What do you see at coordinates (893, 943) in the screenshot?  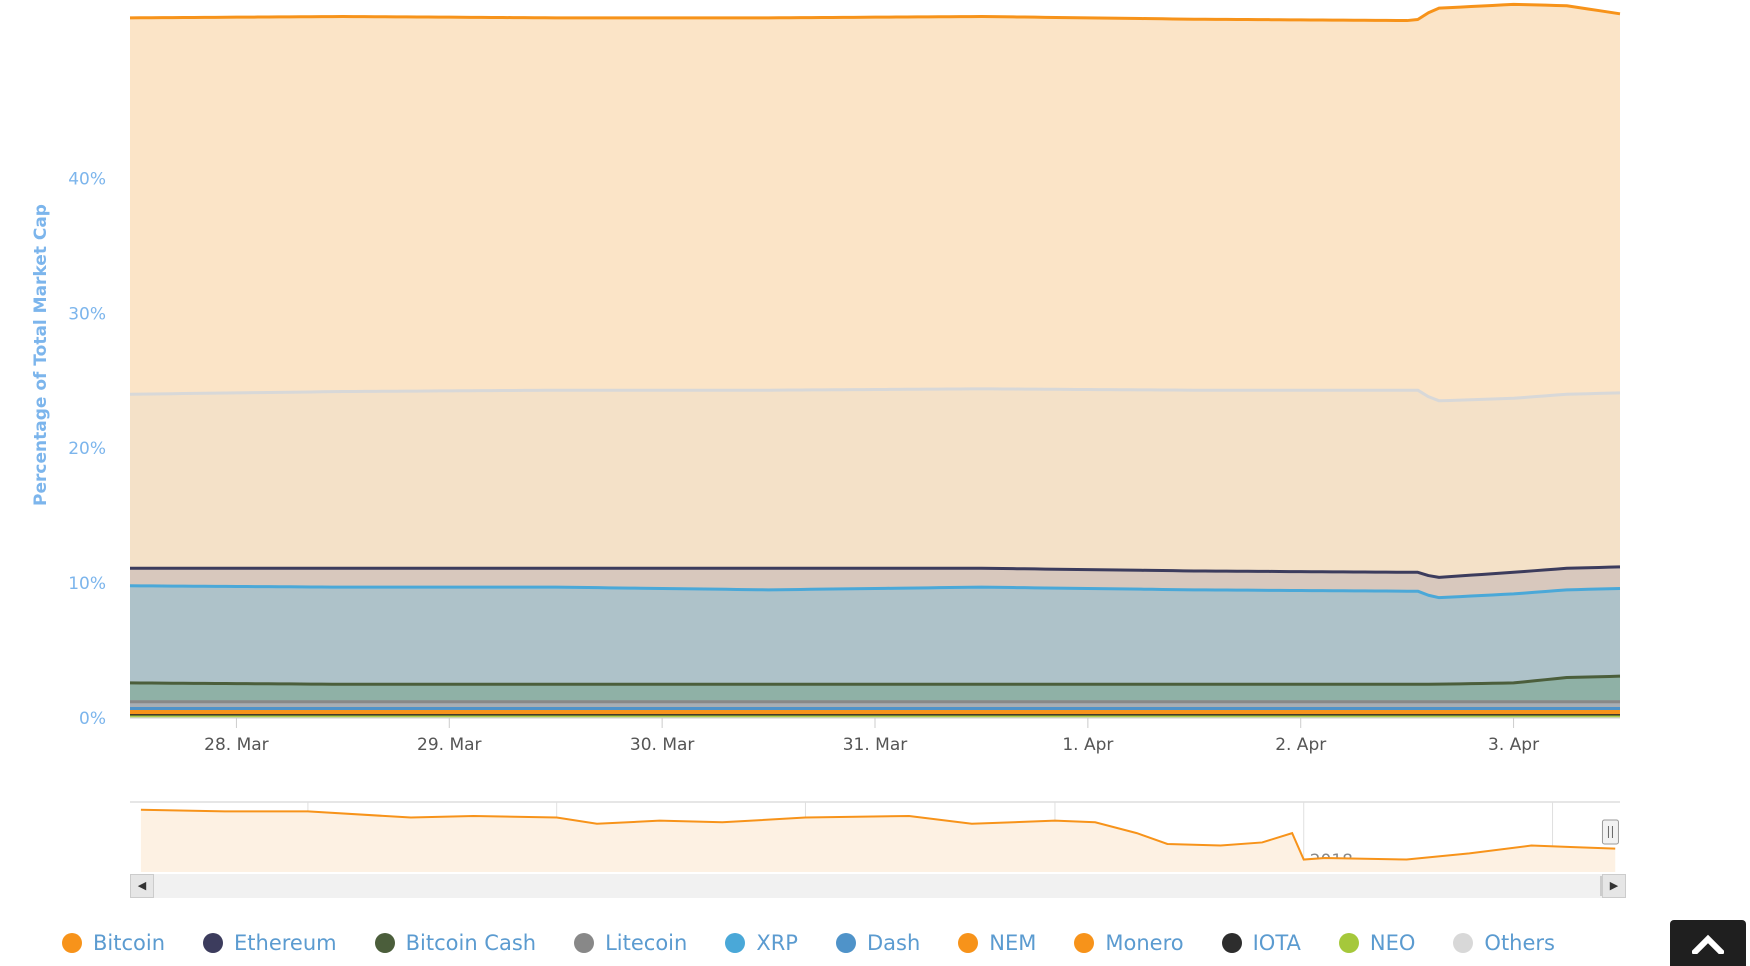 I see `legend-label: Dash` at bounding box center [893, 943].